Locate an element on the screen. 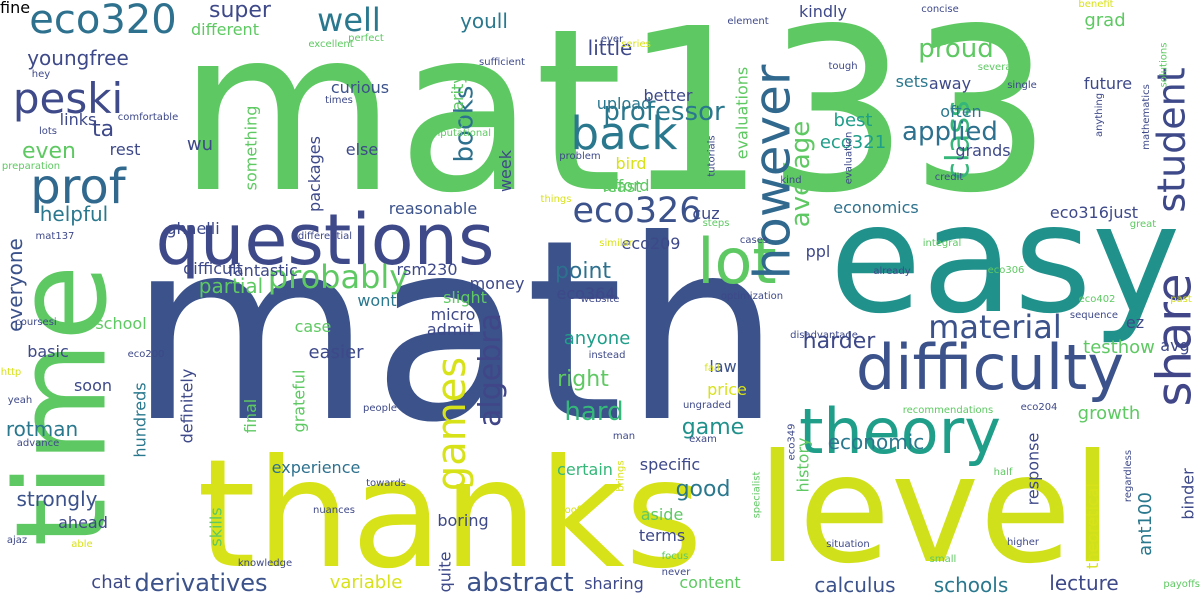 The height and width of the screenshot is (600, 1200). word: single is located at coordinates (1022, 85).